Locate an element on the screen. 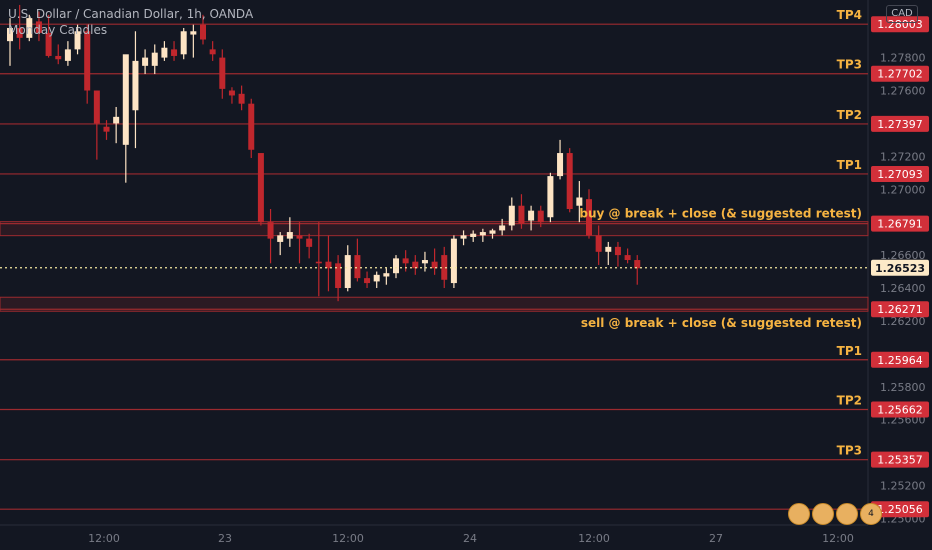 The width and height of the screenshot is (932, 550). price-tag-label: 1.27093 is located at coordinates (900, 174).